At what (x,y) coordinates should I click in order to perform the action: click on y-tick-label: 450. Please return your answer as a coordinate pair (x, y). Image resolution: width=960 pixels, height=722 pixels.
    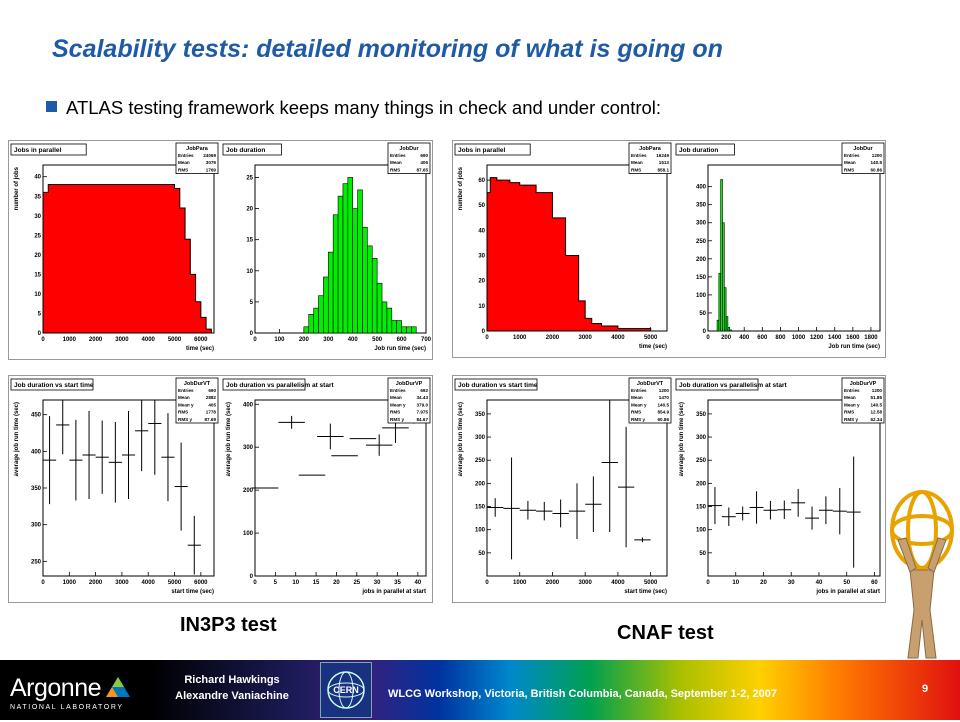
    Looking at the image, I should click on (36, 416).